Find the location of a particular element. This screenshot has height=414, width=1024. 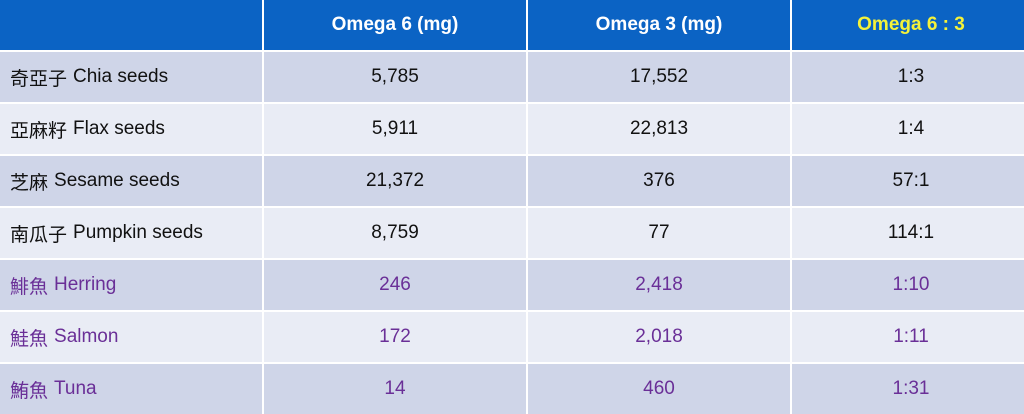

omega6-cell: 246 is located at coordinates (395, 285).